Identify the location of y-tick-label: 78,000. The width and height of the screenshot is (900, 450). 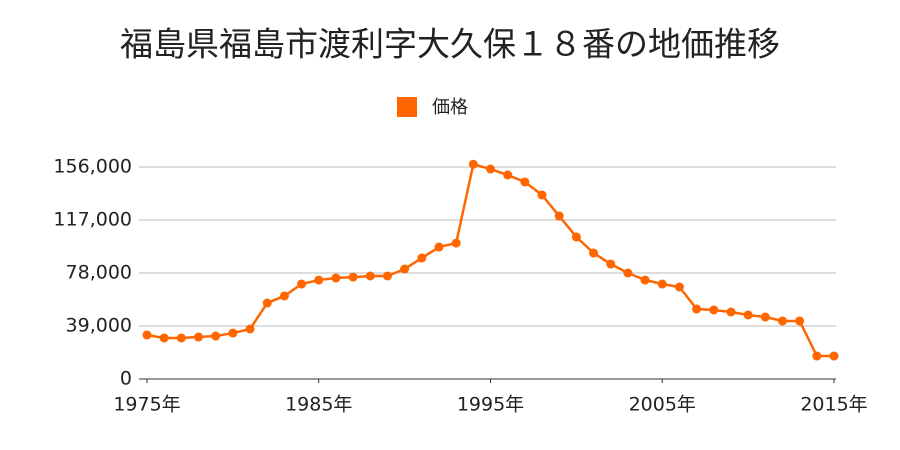
(99, 273).